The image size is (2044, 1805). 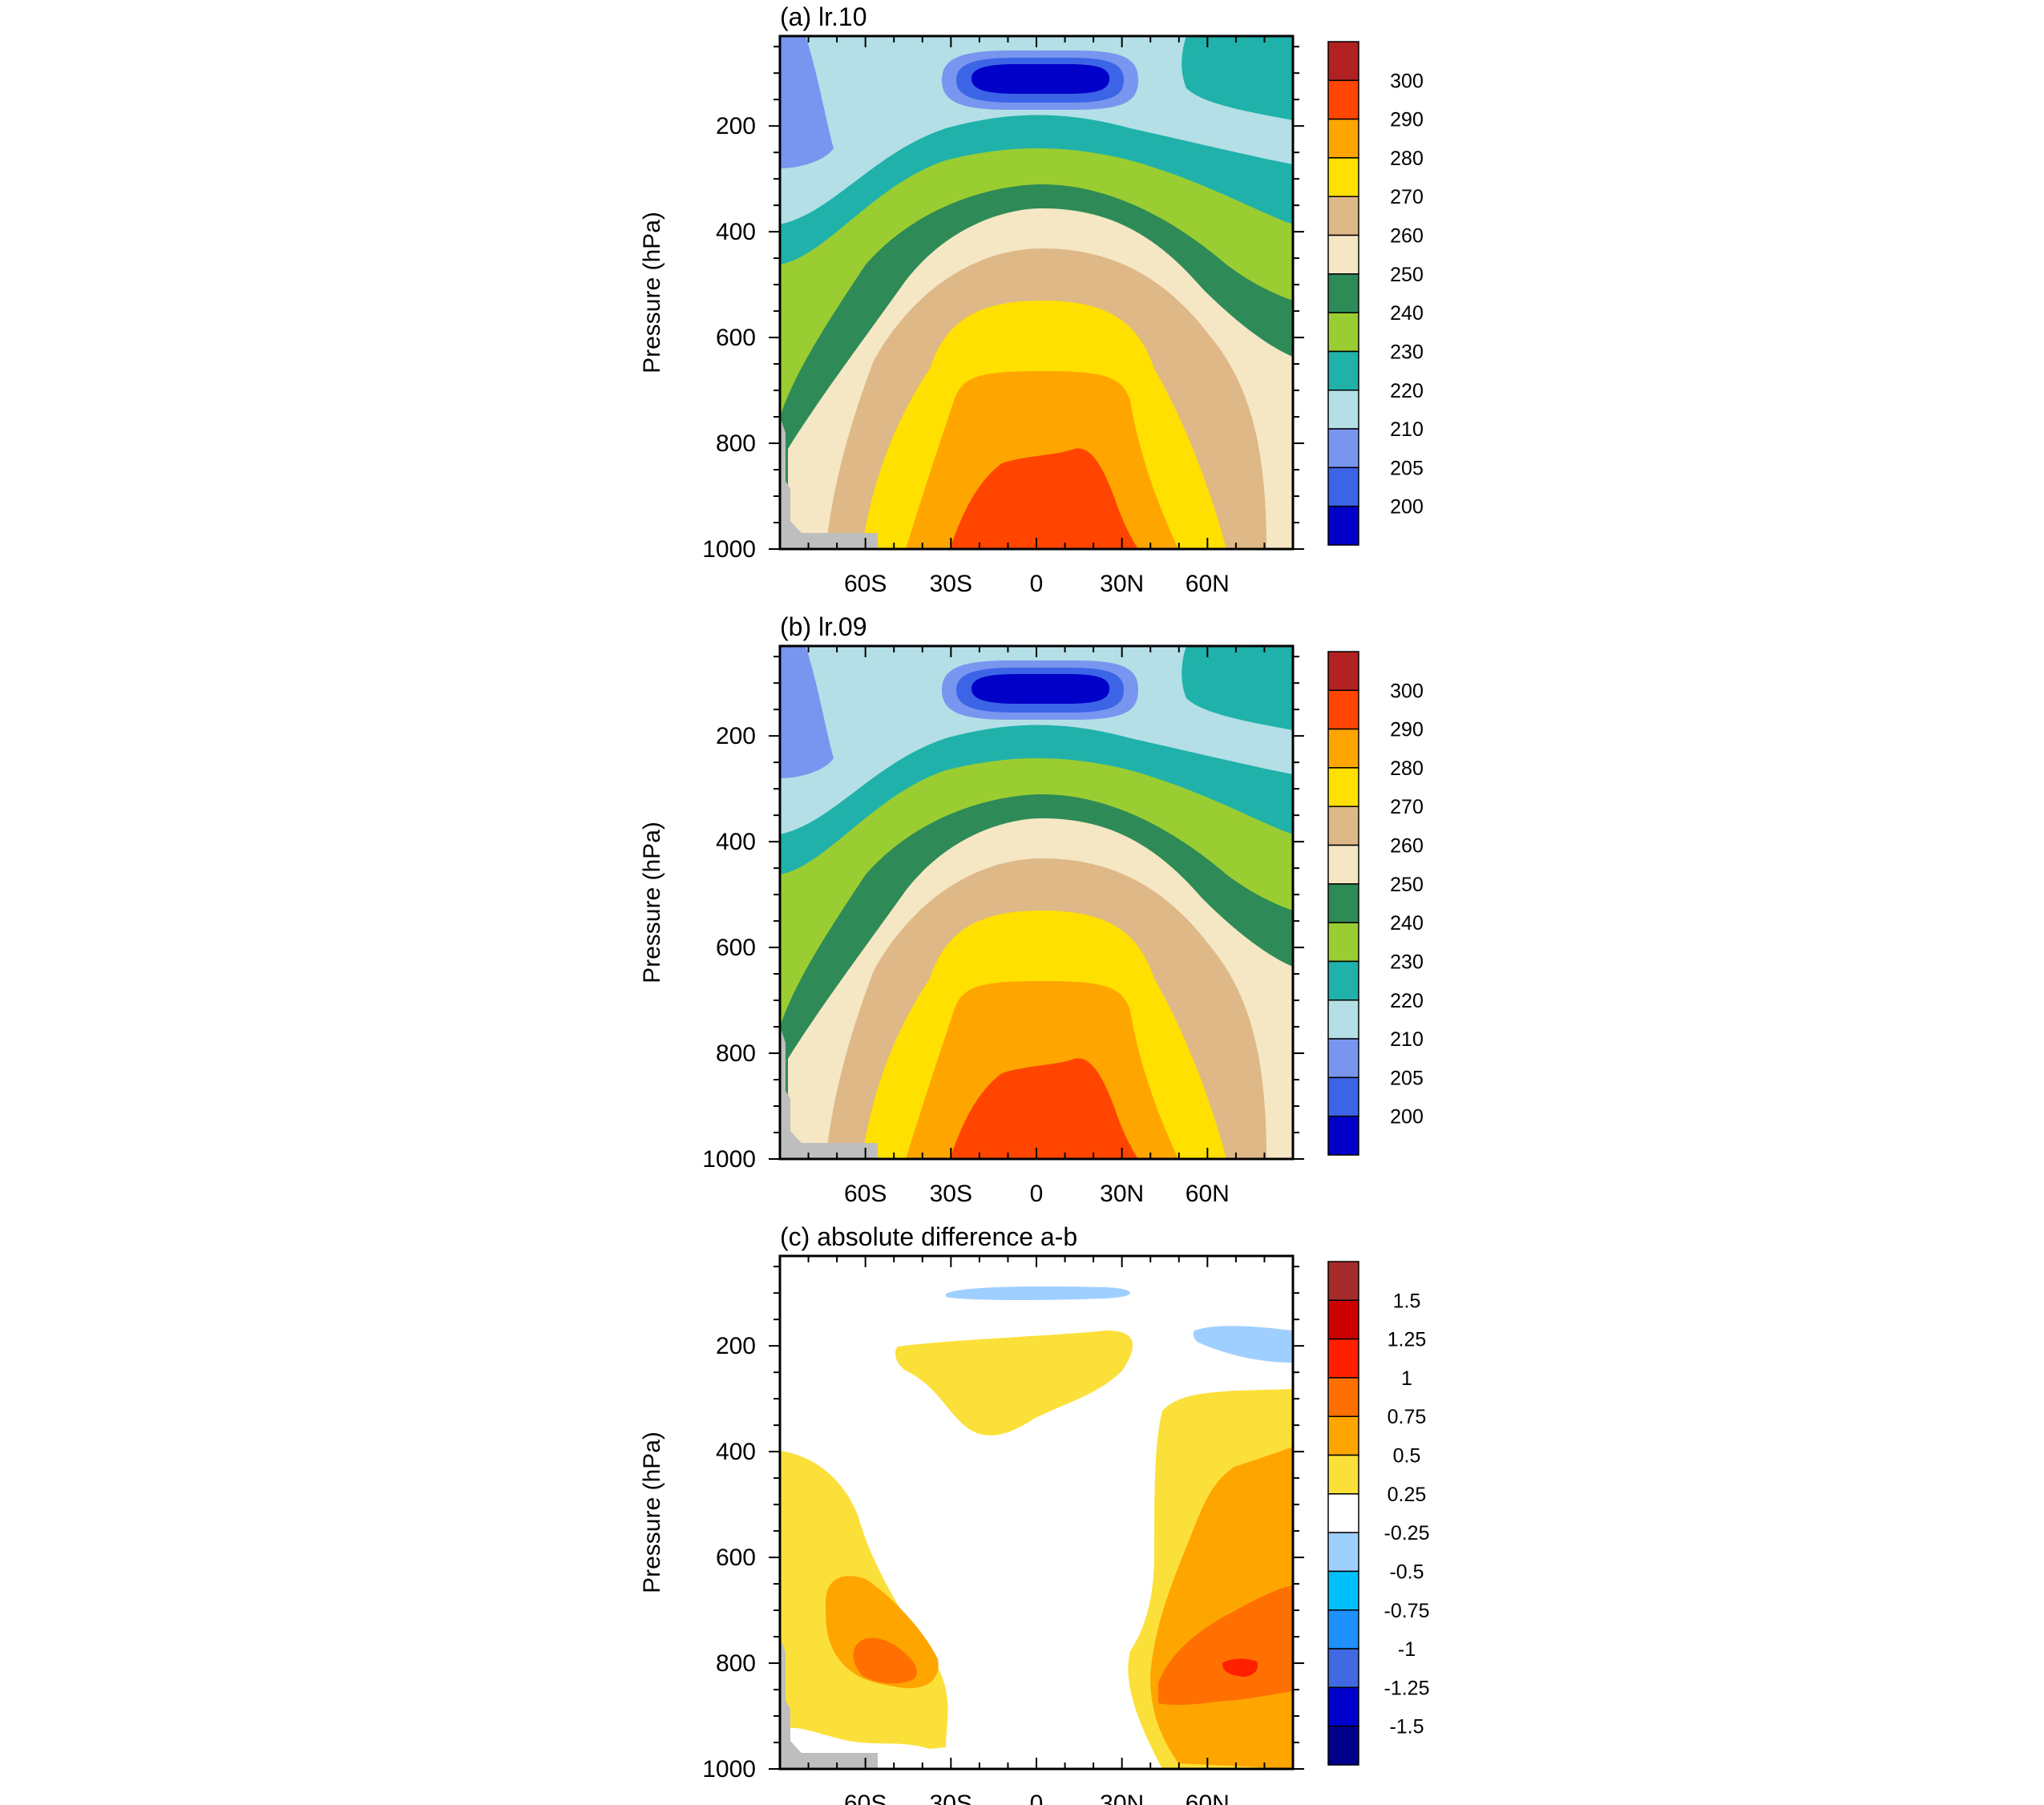 What do you see at coordinates (1407, 1611) in the screenshot?
I see `colorbar-label: -0.75` at bounding box center [1407, 1611].